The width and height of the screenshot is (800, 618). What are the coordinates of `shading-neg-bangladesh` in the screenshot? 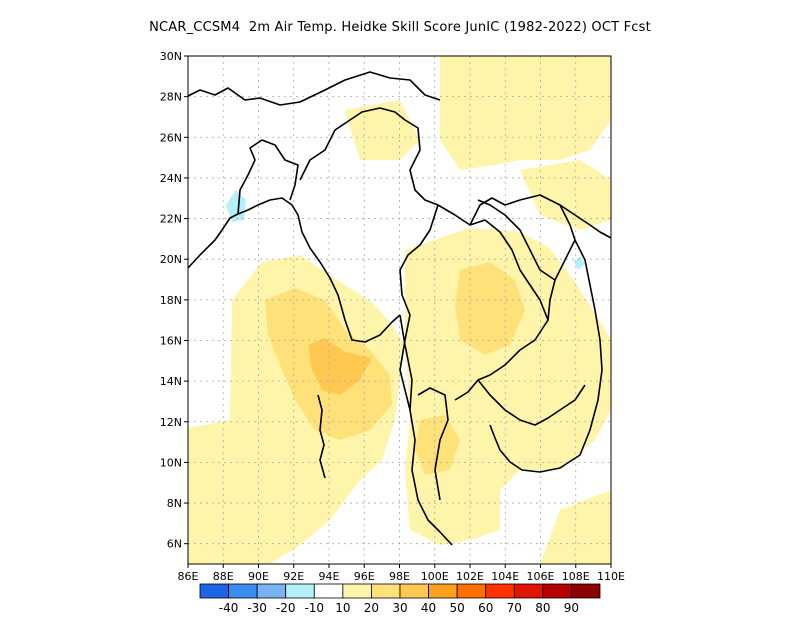 It's located at (236, 206).